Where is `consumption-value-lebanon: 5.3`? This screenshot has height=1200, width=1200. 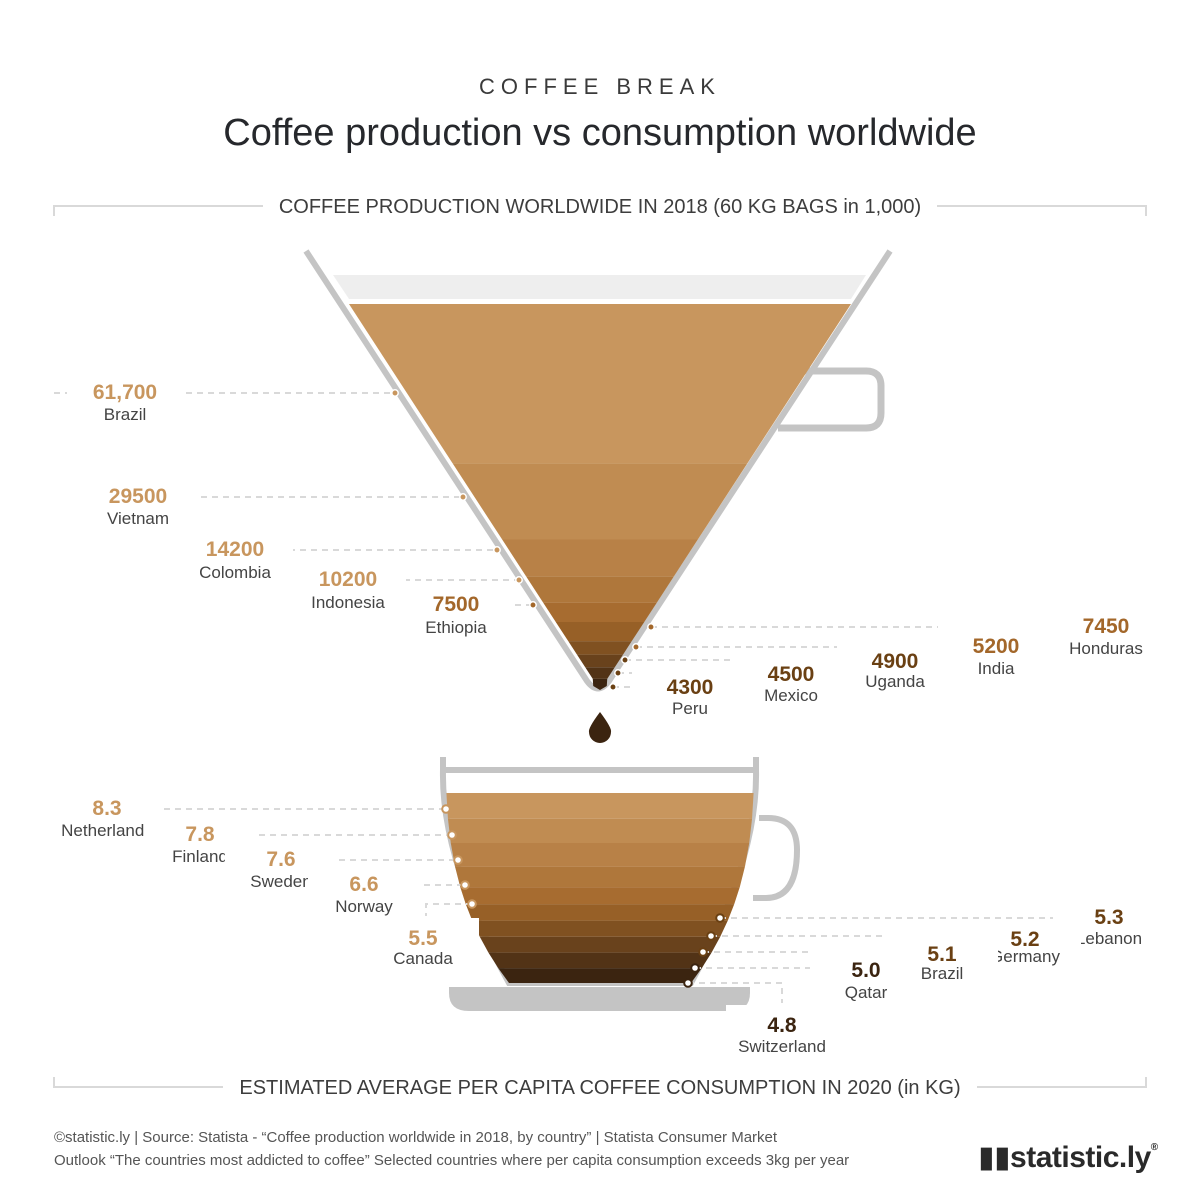
consumption-value-lebanon: 5.3 is located at coordinates (1108, 917).